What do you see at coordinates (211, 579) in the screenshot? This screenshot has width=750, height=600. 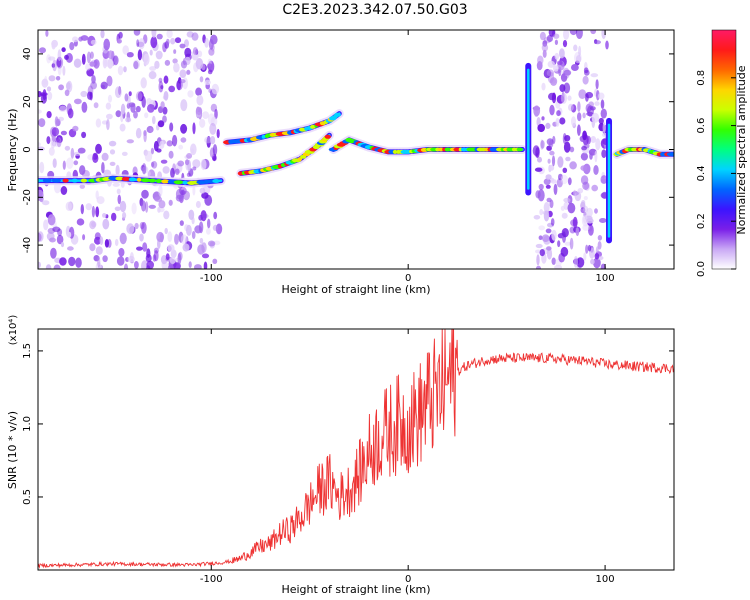 I see `x-tick-label: -100` at bounding box center [211, 579].